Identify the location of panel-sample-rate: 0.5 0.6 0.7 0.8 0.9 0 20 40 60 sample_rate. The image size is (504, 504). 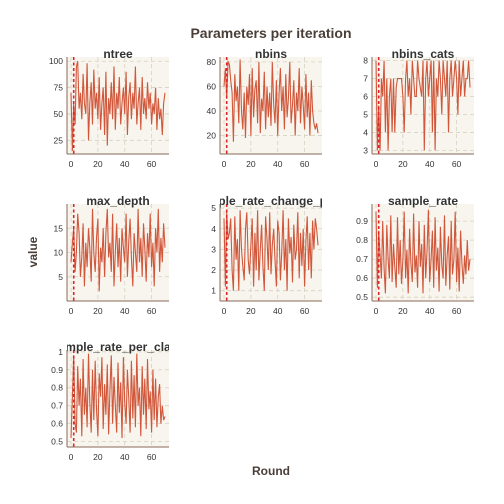
(415, 255).